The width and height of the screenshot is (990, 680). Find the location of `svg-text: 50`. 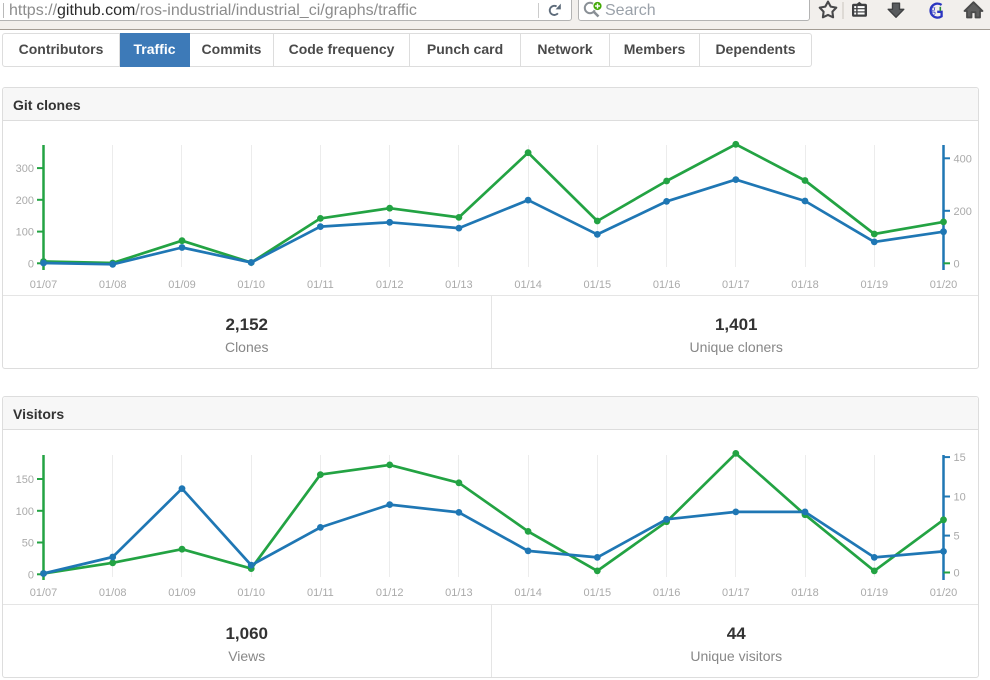

svg-text: 50 is located at coordinates (28, 544).